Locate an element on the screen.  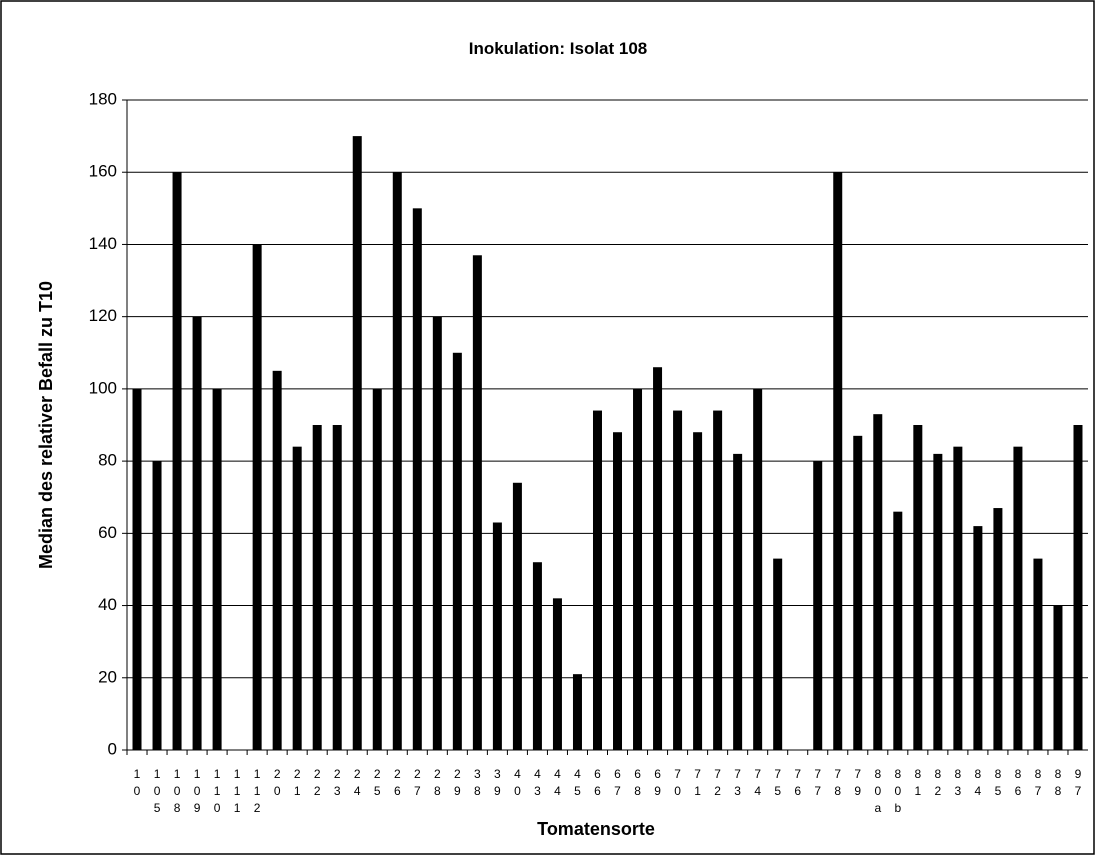
x-tick-label: 75 is located at coordinates (778, 784).